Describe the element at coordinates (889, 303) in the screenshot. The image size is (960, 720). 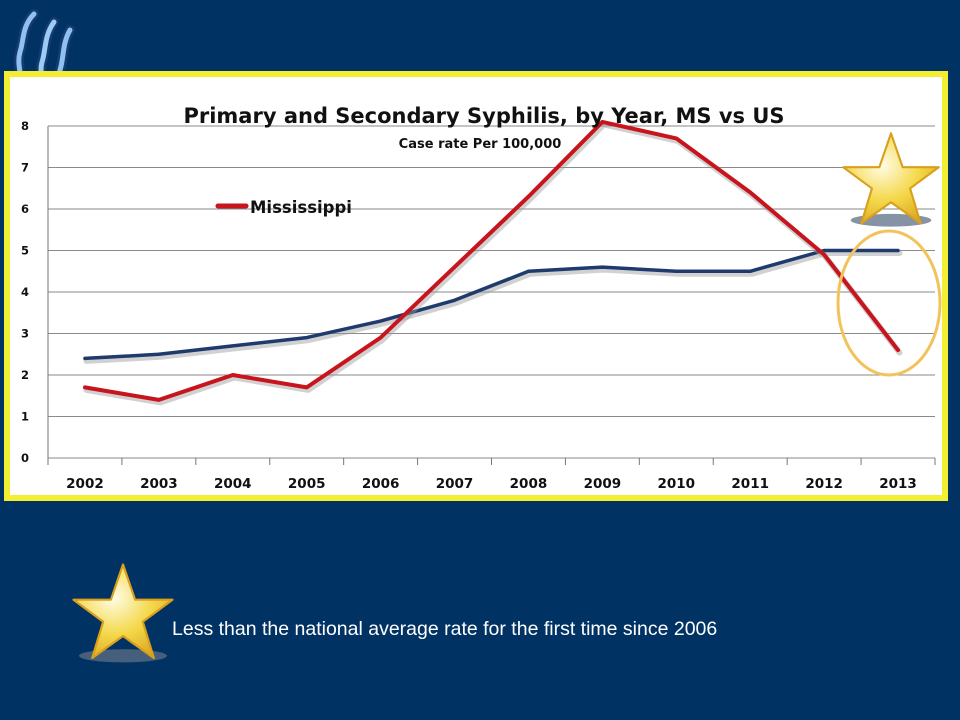
I see `highlight-circle` at that location.